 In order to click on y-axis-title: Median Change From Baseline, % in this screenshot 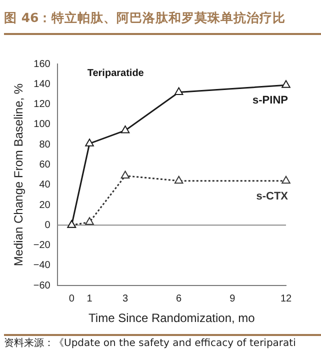, I will do `click(19, 174)`.